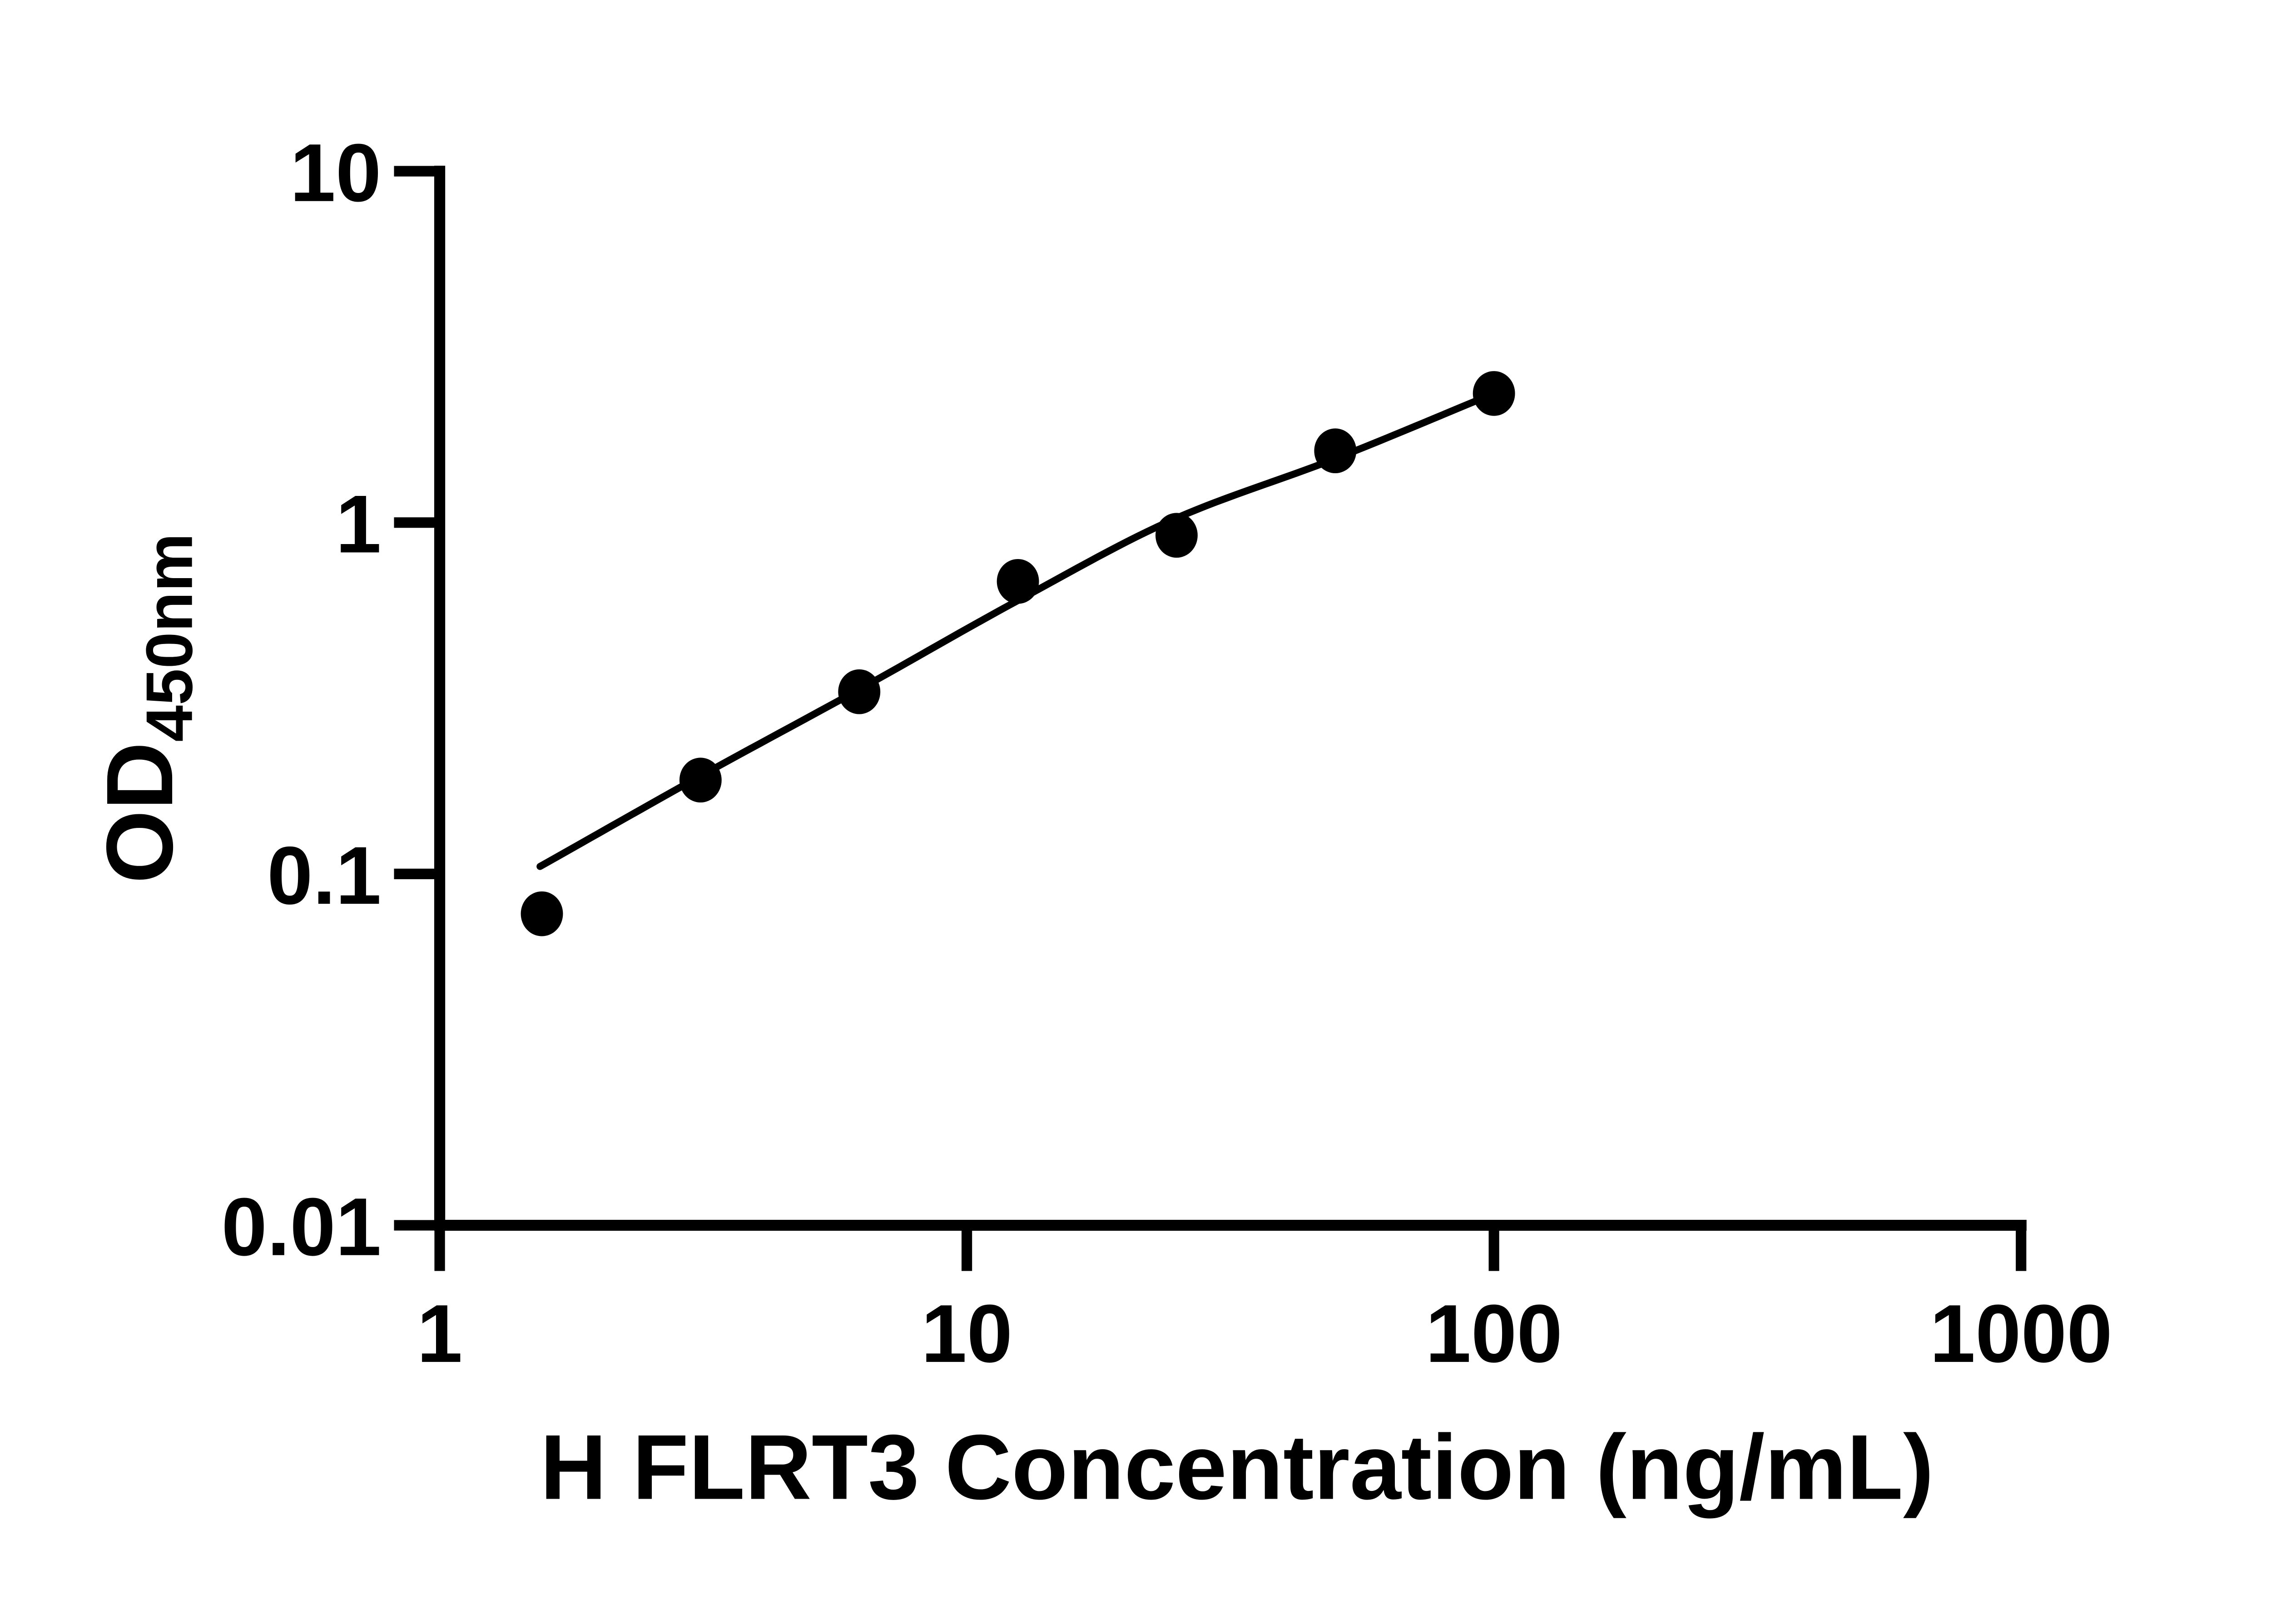 The width and height of the screenshot is (2271, 1624). What do you see at coordinates (417, 698) in the screenshot?
I see `y-axis-ticks` at bounding box center [417, 698].